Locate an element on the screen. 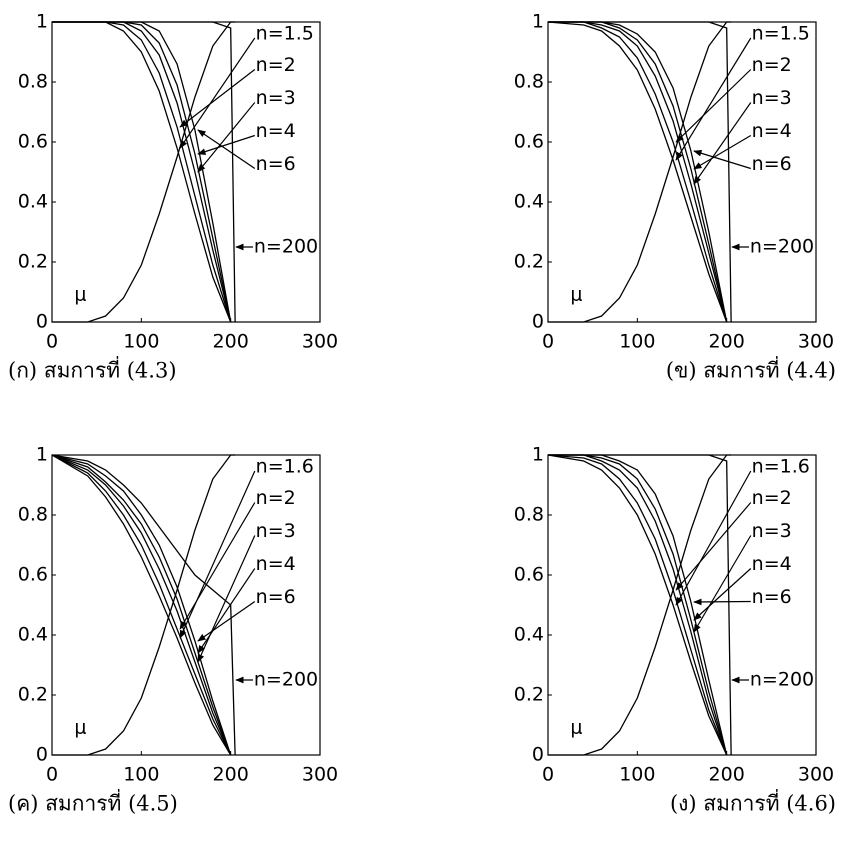 The width and height of the screenshot is (841, 846). caption: (ข) สมการที่ (4.4) is located at coordinates (751, 369).